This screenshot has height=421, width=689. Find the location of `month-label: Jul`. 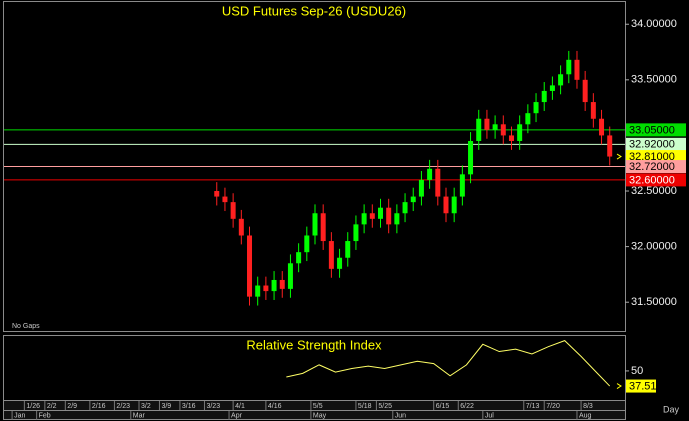

month-label: Jul is located at coordinates (489, 415).